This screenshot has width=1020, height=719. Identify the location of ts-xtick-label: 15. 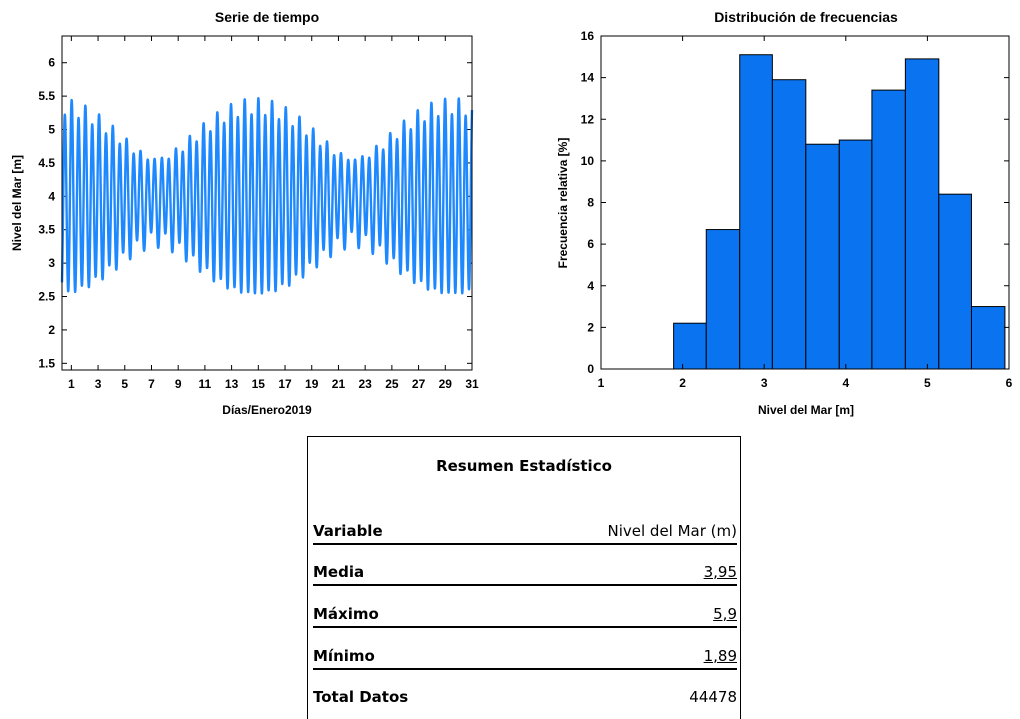
(259, 384).